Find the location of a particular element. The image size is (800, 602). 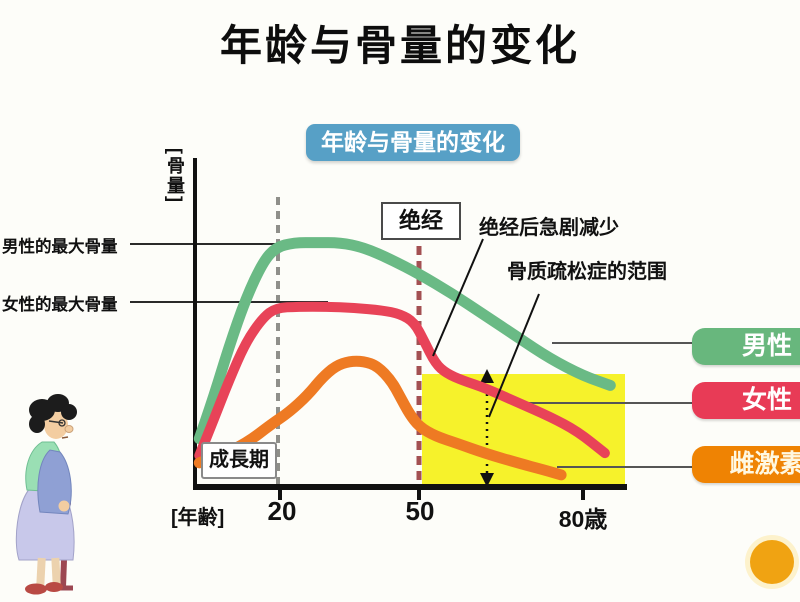

woman-head is located at coordinates (53, 416).